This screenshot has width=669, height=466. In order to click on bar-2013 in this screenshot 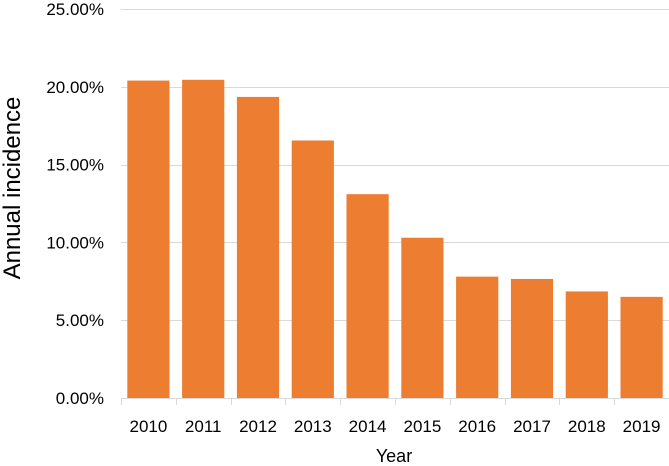, I will do `click(312, 269)`.